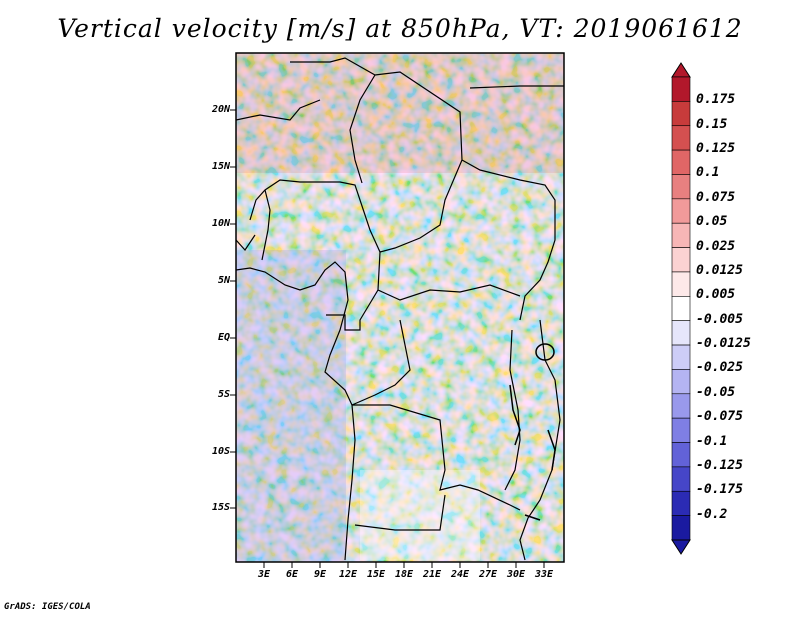 The width and height of the screenshot is (800, 618). I want to click on colorbar-label: -0.125, so click(719, 465).